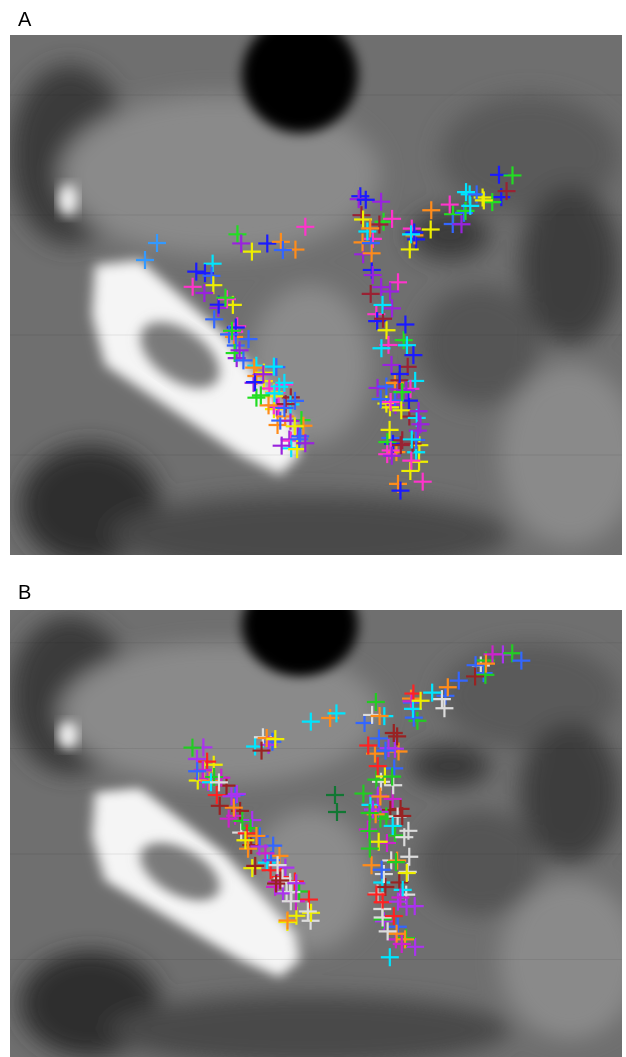  I want to click on panel-label: A, so click(25, 20).